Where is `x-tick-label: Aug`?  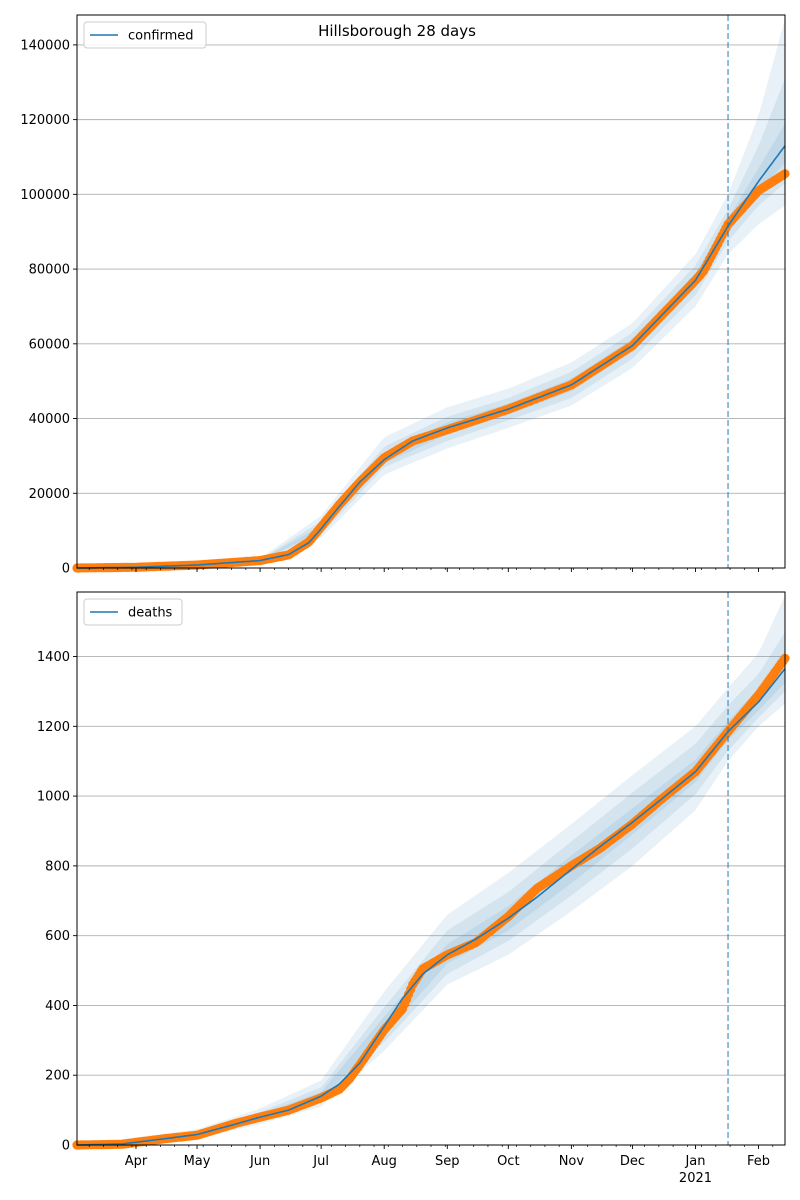 x-tick-label: Aug is located at coordinates (384, 1161).